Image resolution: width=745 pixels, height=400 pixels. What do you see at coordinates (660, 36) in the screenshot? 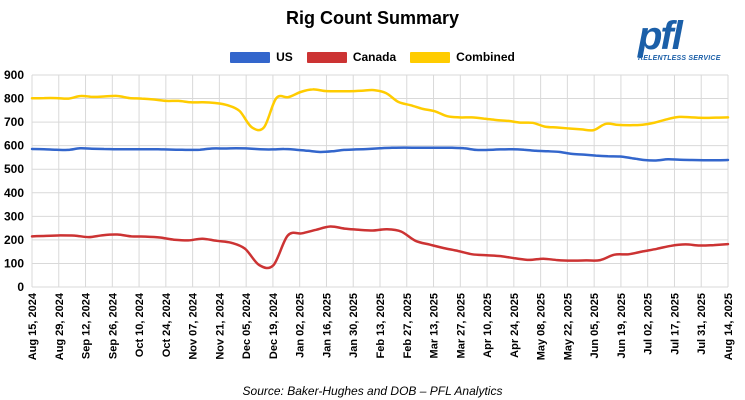
I see `logo-text: pfl` at bounding box center [660, 36].